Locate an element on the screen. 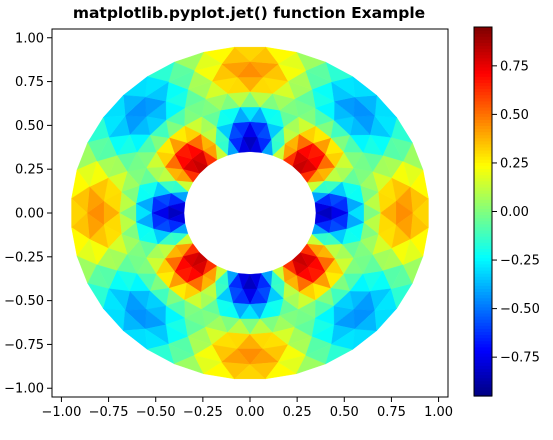 The image size is (553, 440). colorbar-tick-label: 0.75 is located at coordinates (514, 66).